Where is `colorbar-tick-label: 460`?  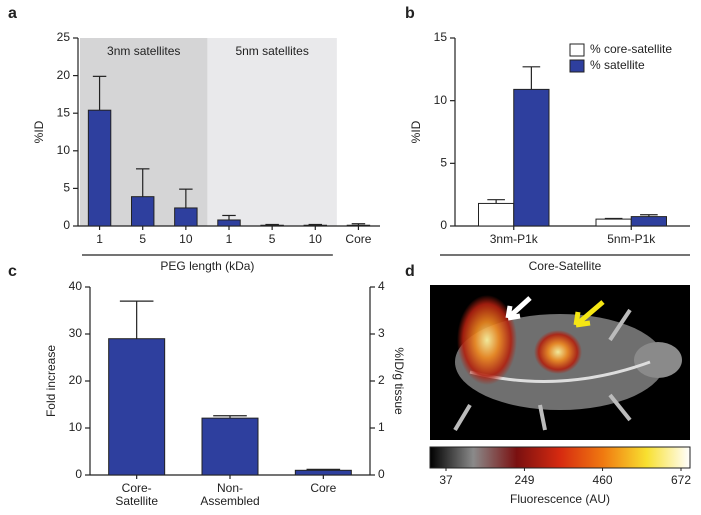 colorbar-tick-label: 460 is located at coordinates (603, 480).